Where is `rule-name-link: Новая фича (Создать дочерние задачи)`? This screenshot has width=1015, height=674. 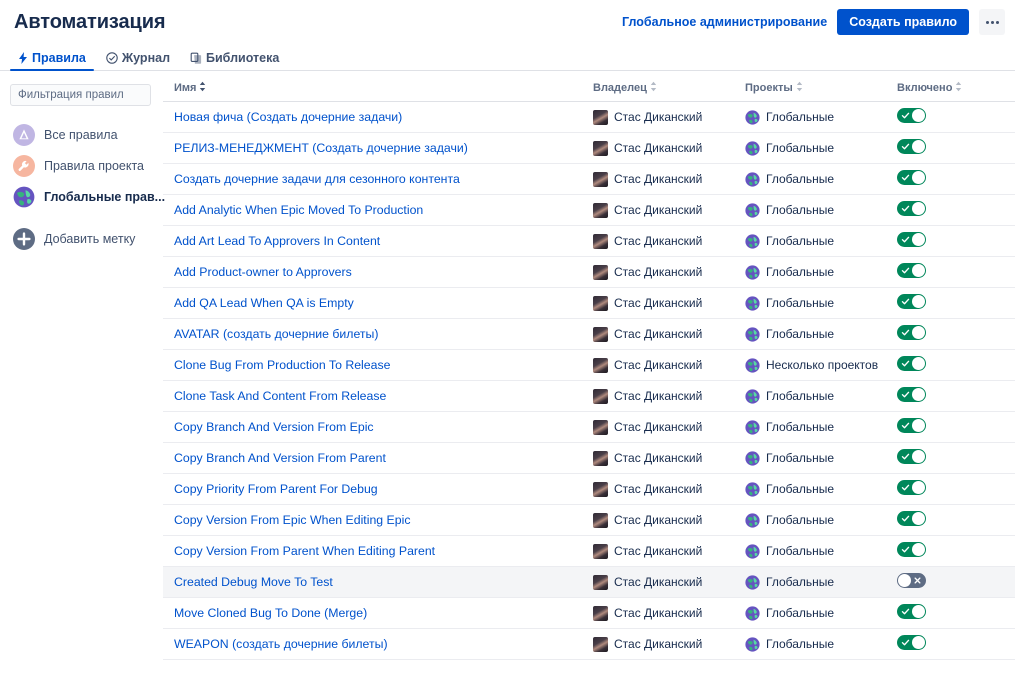
rule-name-link: Новая фича (Создать дочерние задачи) is located at coordinates (288, 117).